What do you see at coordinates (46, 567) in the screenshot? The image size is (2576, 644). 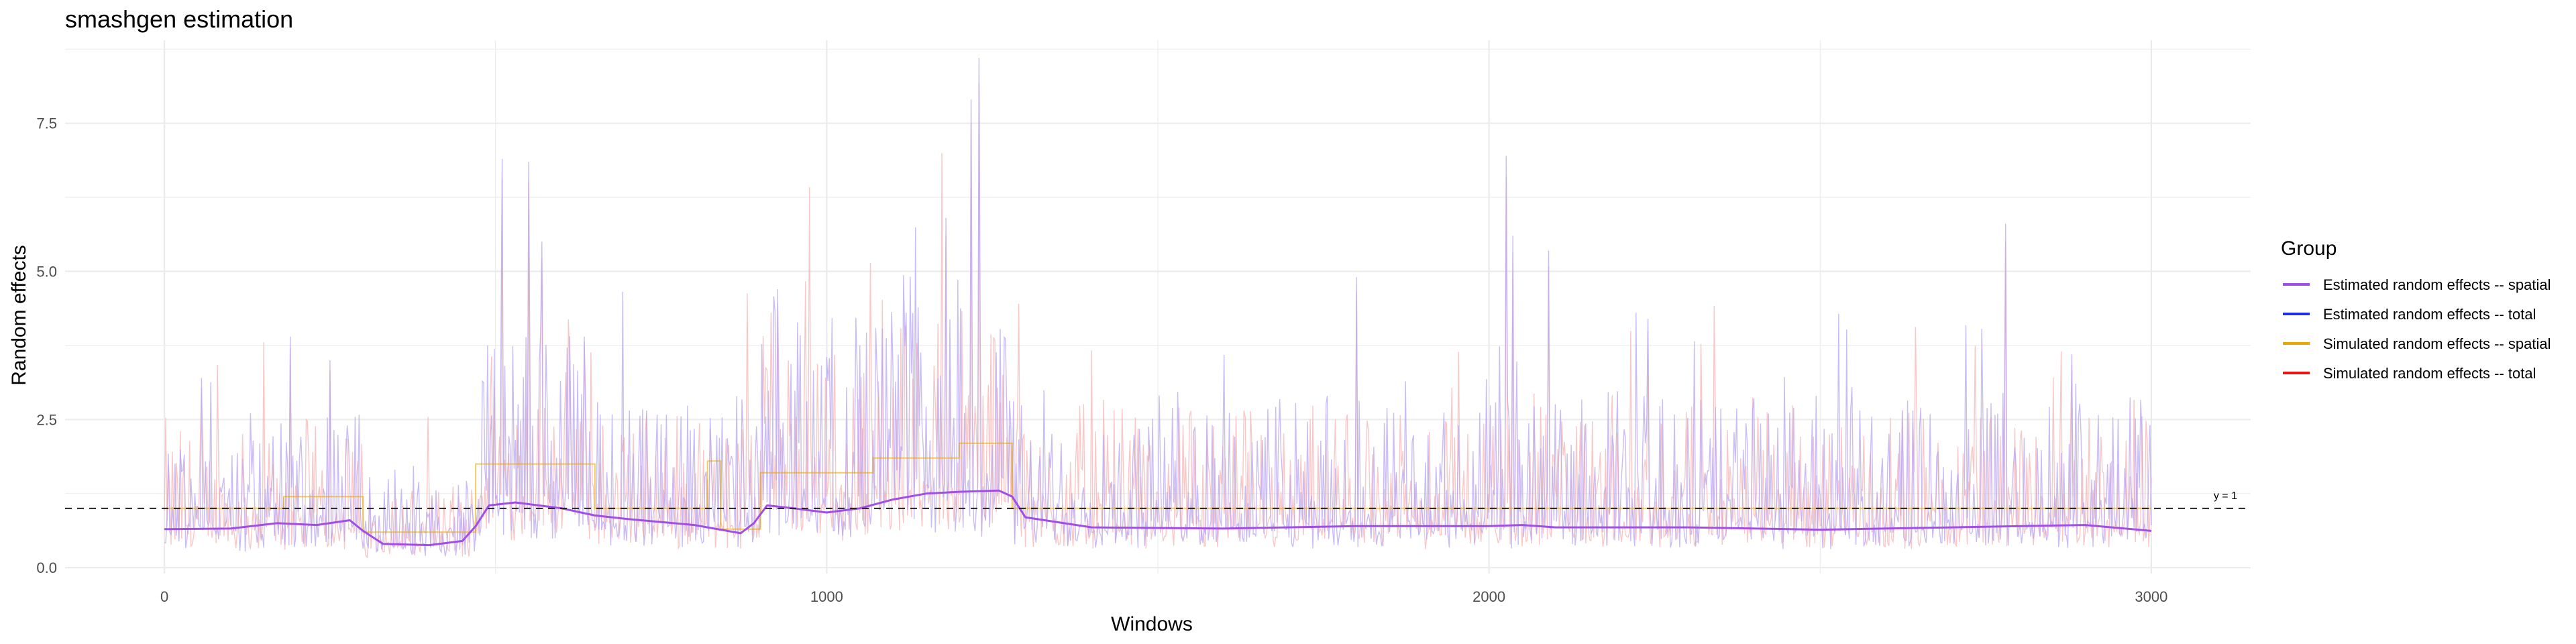 I see `y-tick-label: 0.0` at bounding box center [46, 567].